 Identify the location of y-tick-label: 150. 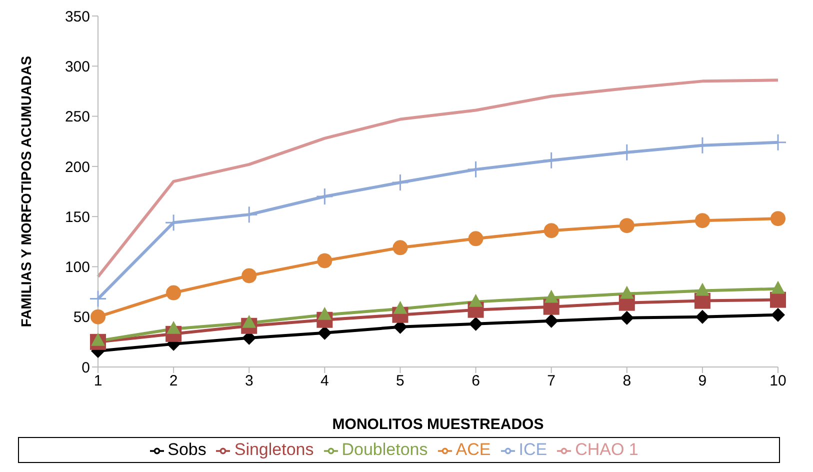
(77, 217).